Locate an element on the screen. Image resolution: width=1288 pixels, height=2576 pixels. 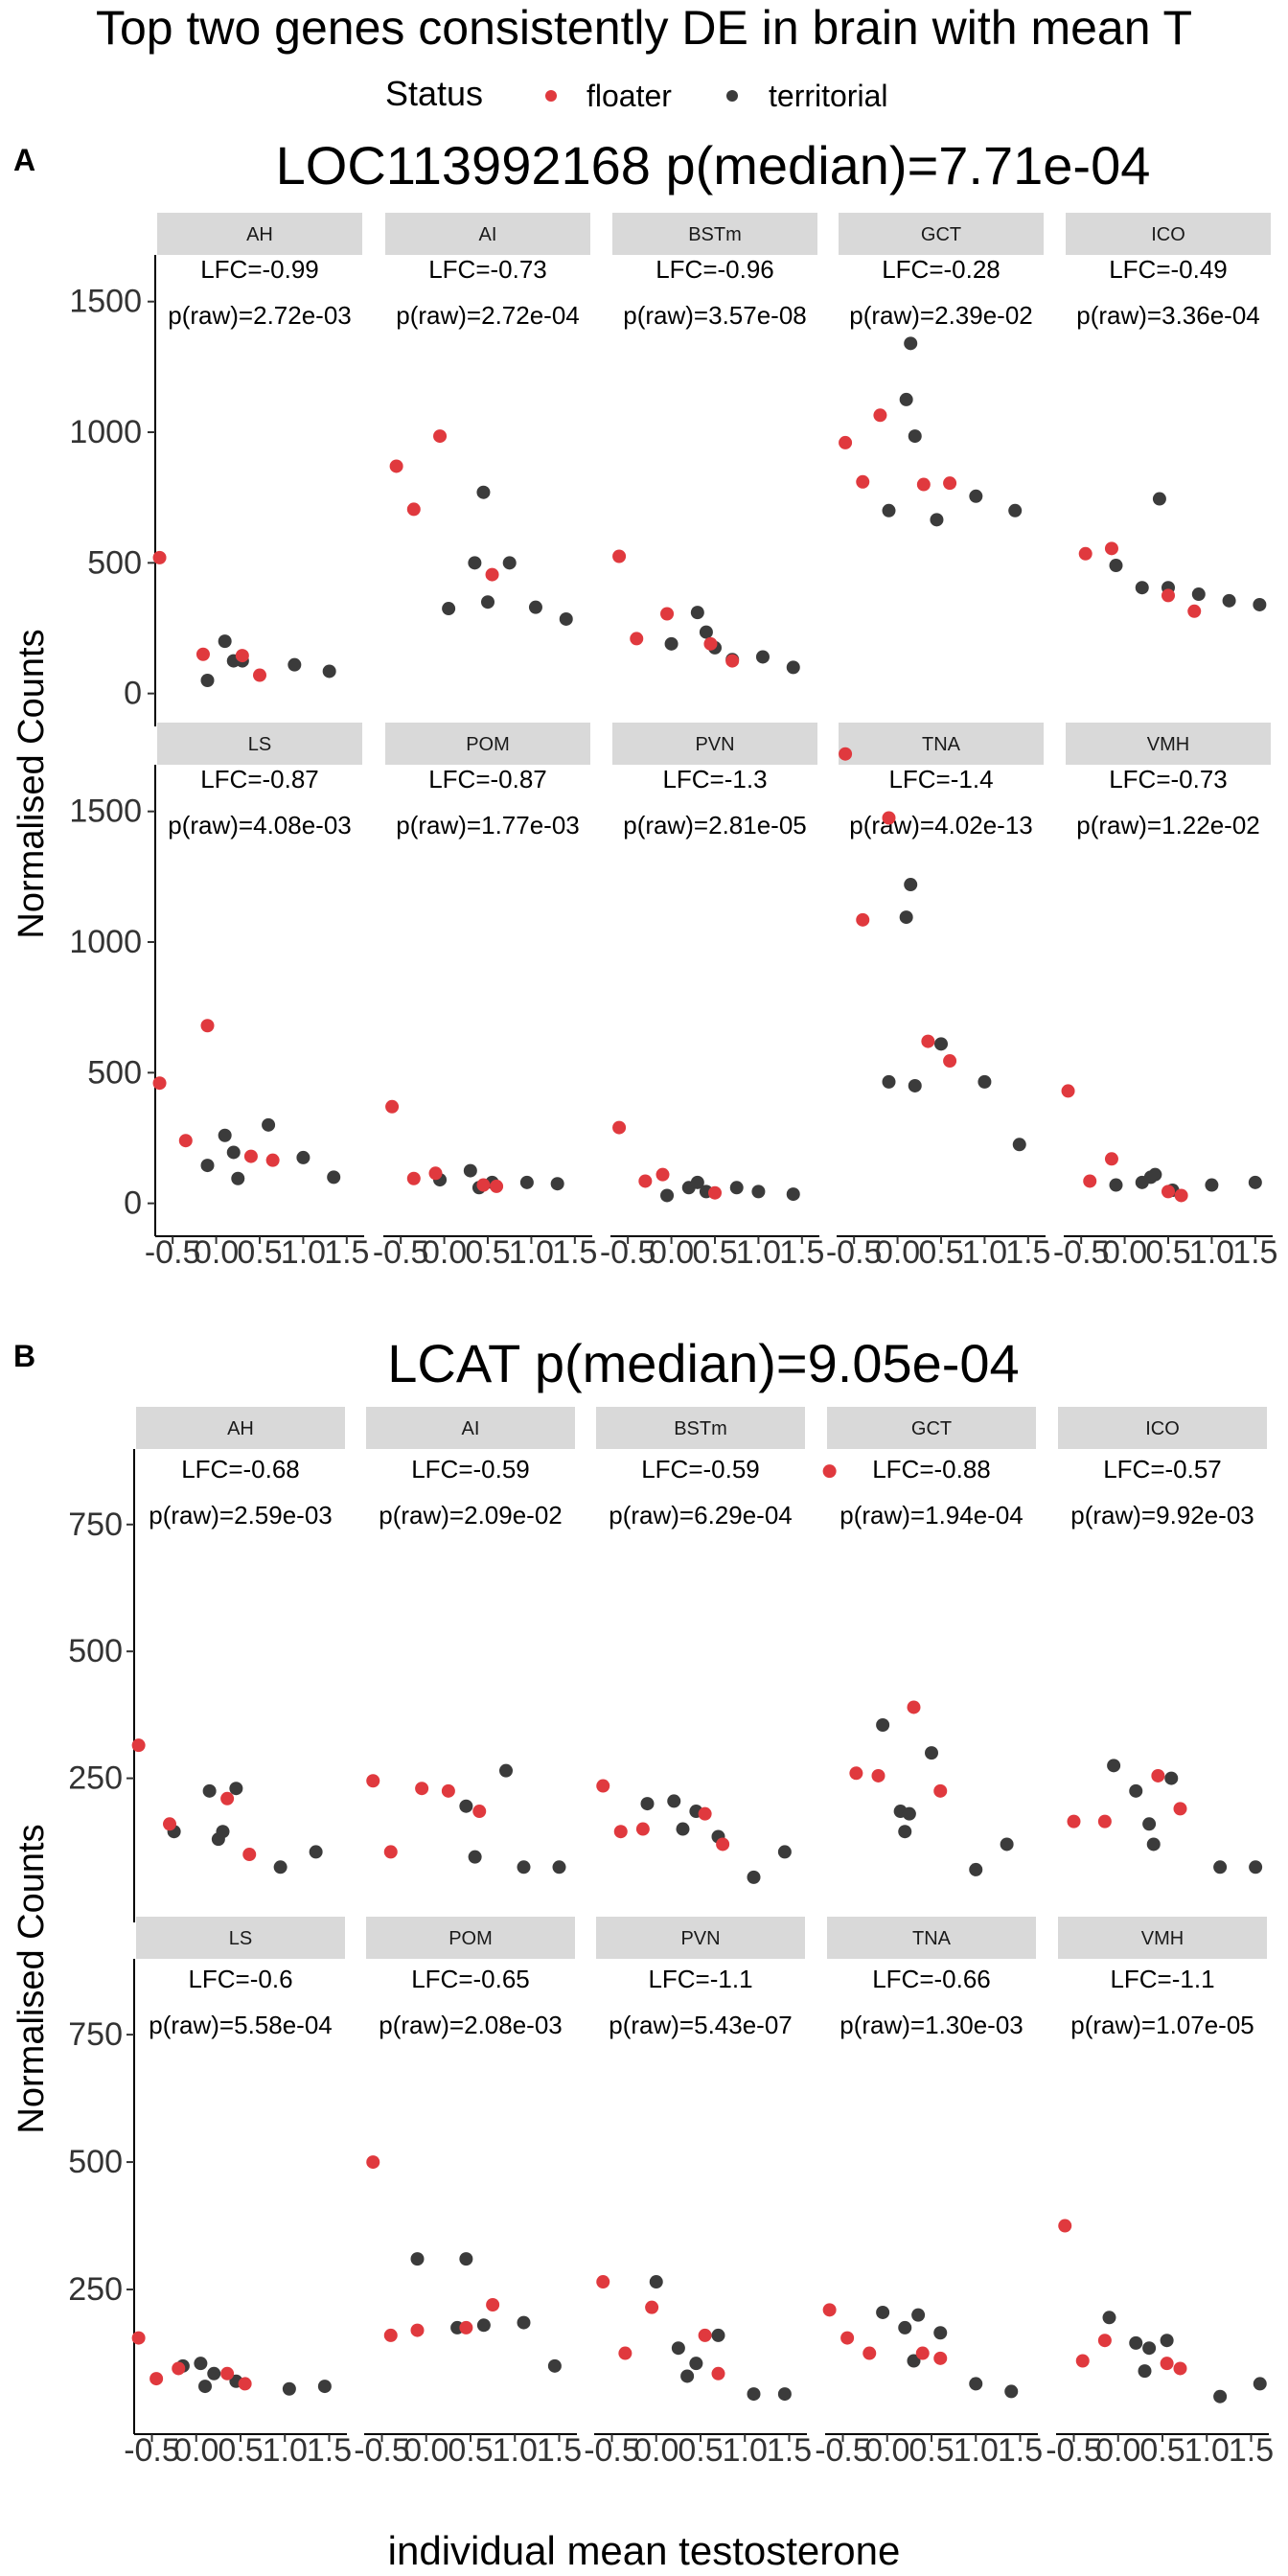
facet-ai: AI LFC=-0.73 p(raw)=2.72e-04 is located at coordinates (487, 420).